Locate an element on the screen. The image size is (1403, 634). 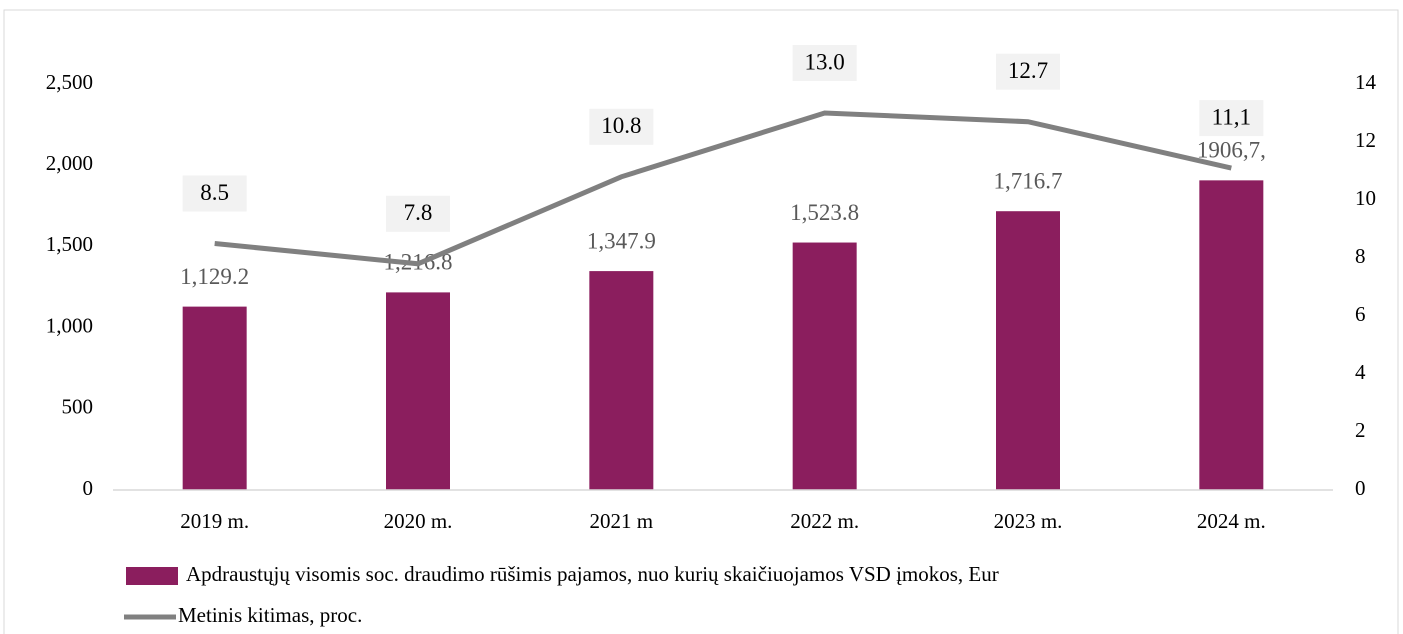
y2-tick-label: 6 is located at coordinates (1360, 314).